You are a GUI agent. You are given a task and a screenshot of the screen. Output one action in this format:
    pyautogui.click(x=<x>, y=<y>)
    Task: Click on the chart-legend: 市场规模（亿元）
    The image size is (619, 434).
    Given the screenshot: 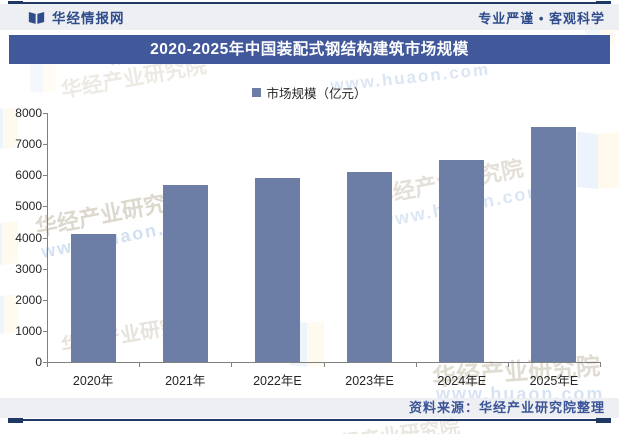 What is the action you would take?
    pyautogui.click(x=309, y=92)
    